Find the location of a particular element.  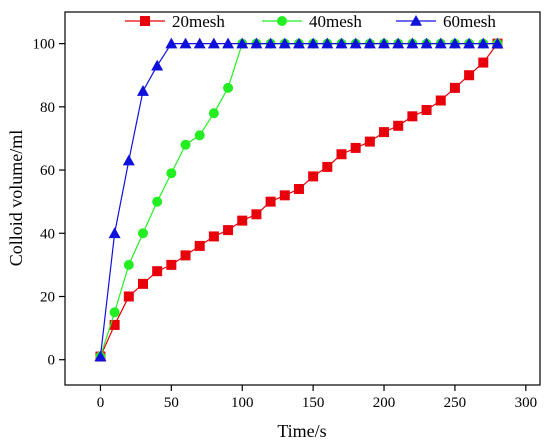

y-tick-label: 100 is located at coordinates (44, 45).